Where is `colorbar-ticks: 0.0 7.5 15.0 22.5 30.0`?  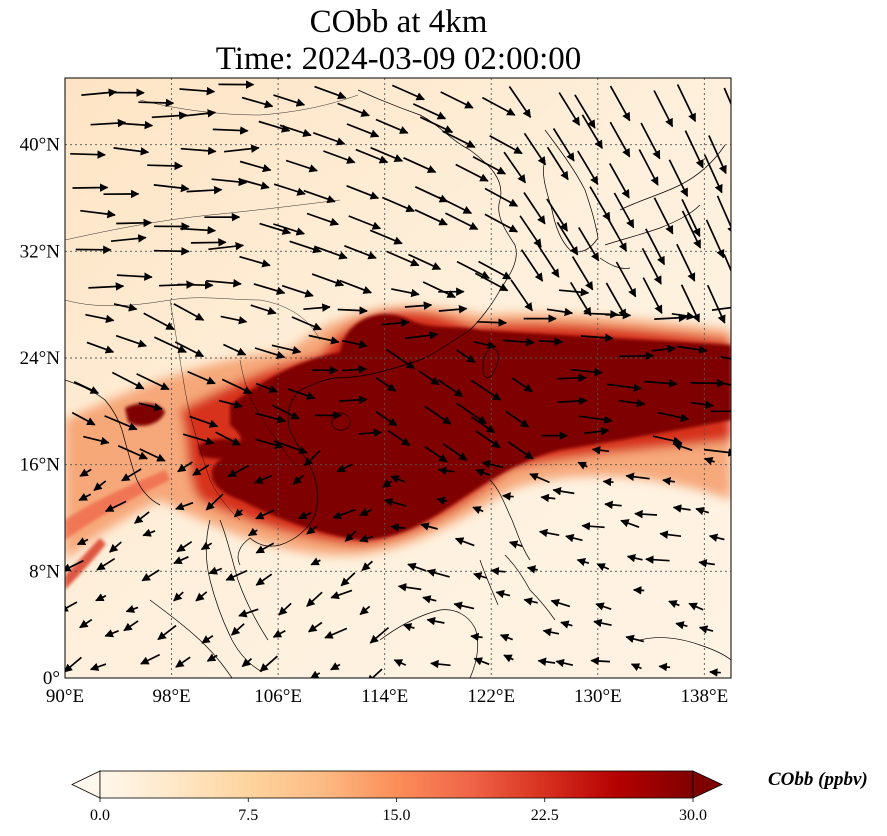 colorbar-ticks: 0.0 7.5 15.0 22.5 30.0 is located at coordinates (398, 811).